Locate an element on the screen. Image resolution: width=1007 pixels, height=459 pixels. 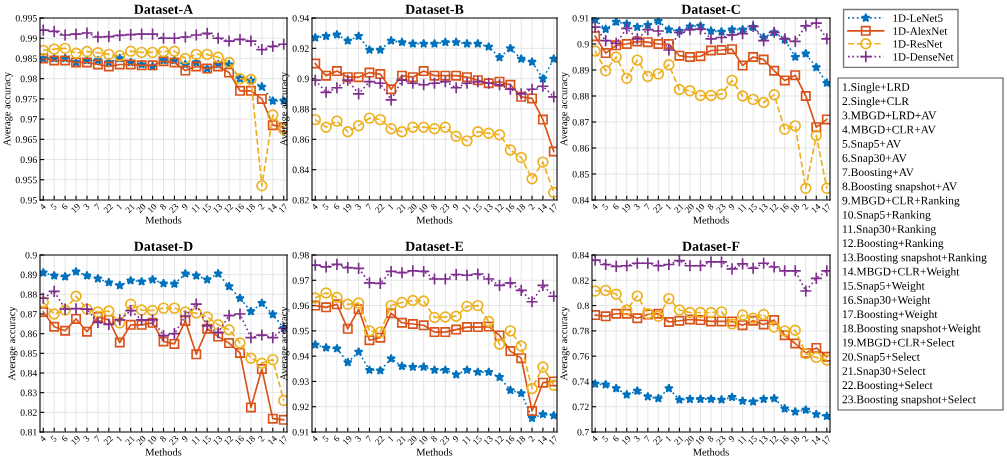
y-tick-label: 0.82 is located at coordinates (300, 200).